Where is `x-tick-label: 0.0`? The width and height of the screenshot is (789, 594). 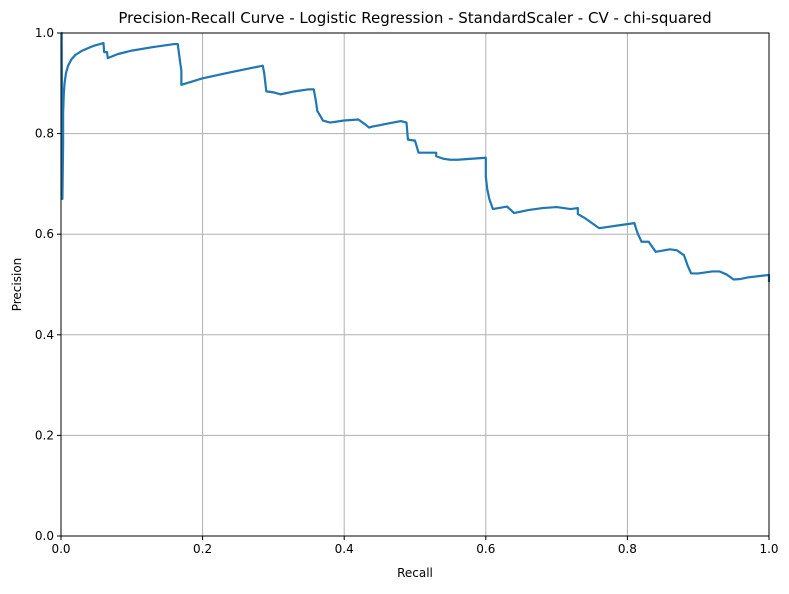 x-tick-label: 0.0 is located at coordinates (60, 549).